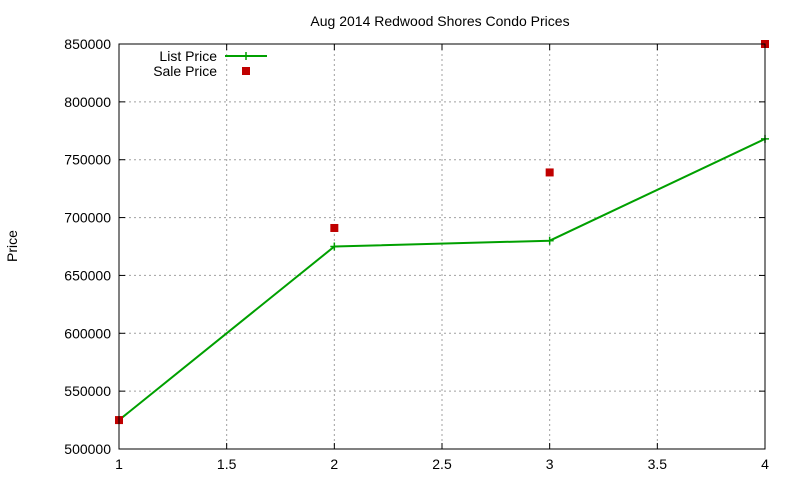 This screenshot has height=480, width=800. I want to click on legend-cross-swatch, so click(246, 56).